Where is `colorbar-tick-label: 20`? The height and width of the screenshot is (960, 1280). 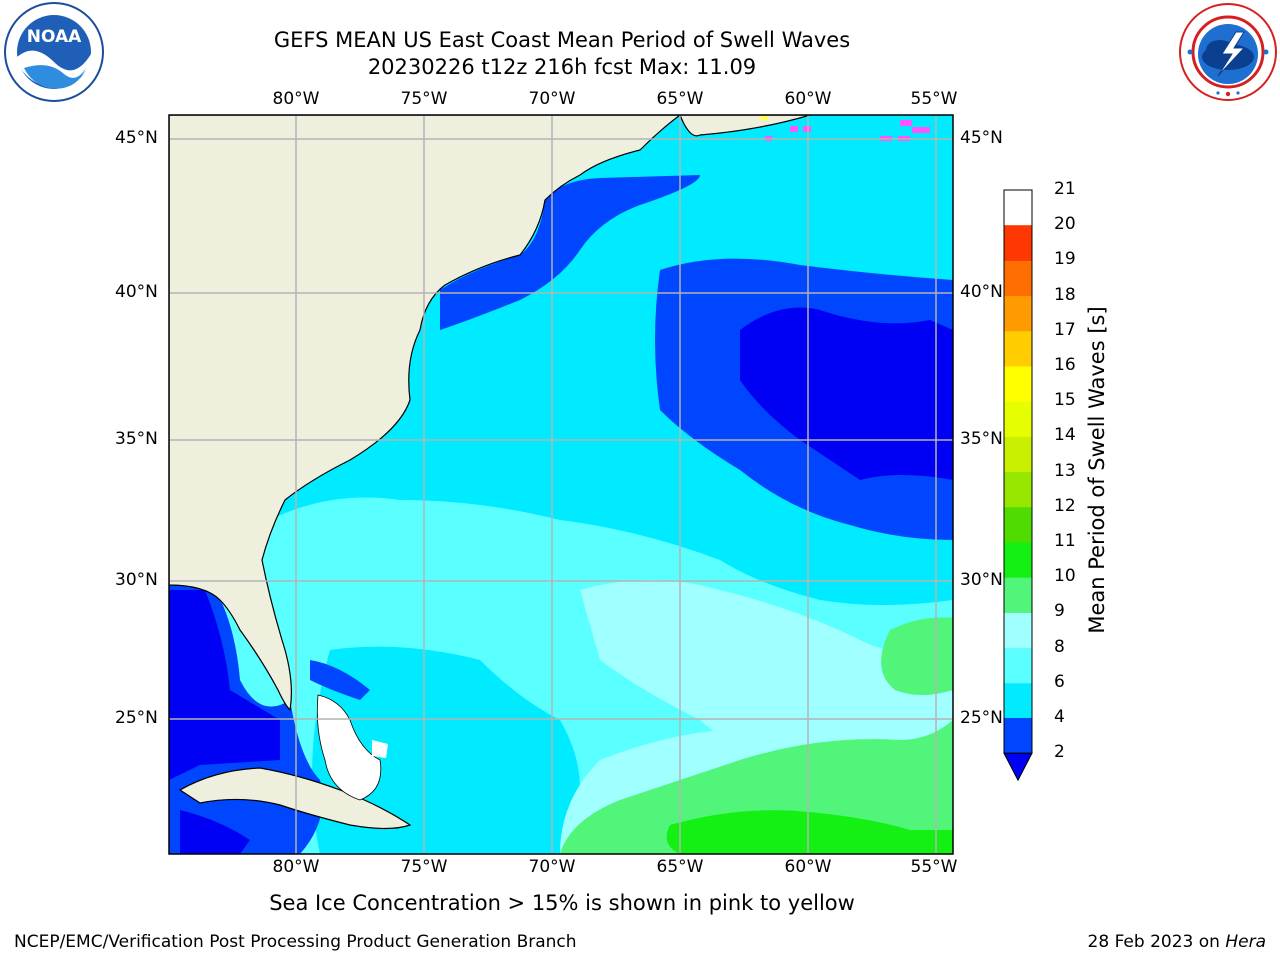
colorbar-tick-label: 20 is located at coordinates (1065, 224).